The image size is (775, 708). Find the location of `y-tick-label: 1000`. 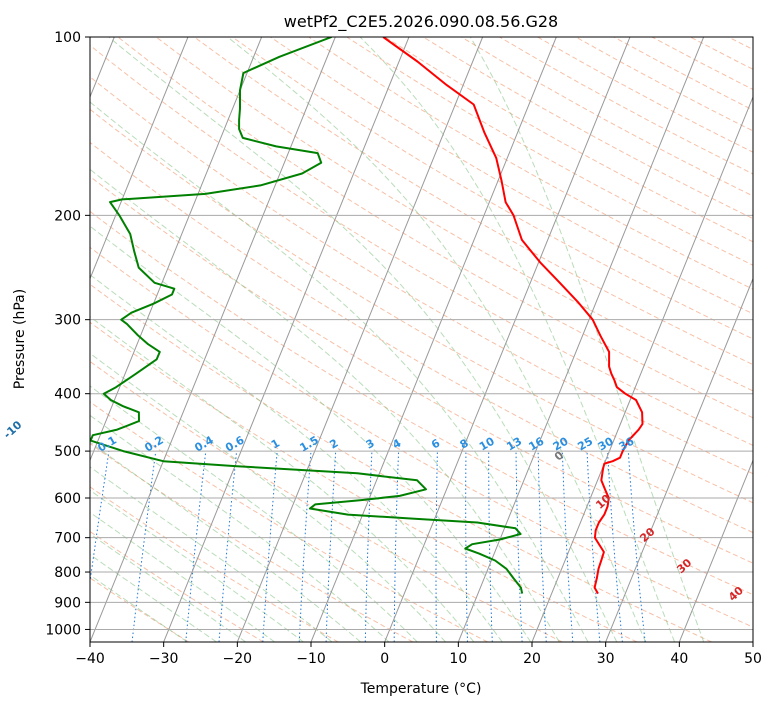

y-tick-label: 1000 is located at coordinates (63, 630).